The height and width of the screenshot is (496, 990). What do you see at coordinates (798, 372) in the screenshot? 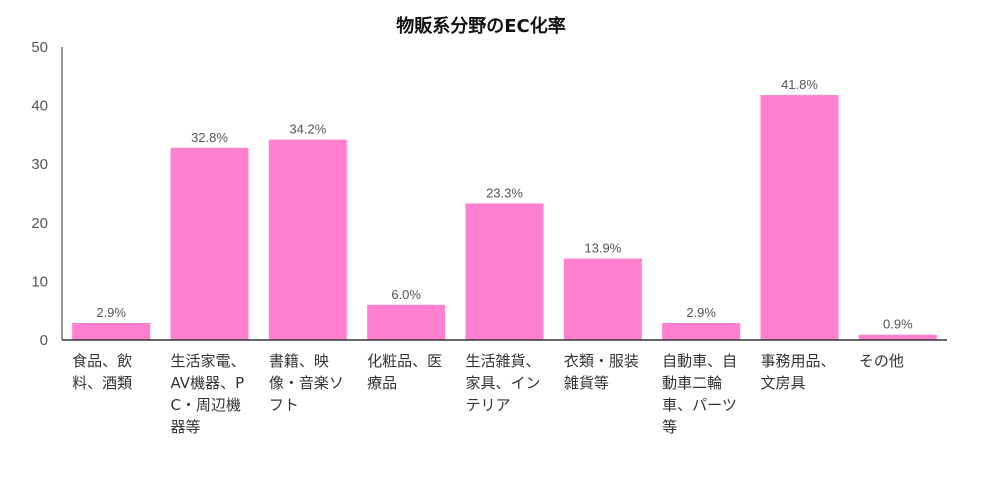
I see `x-category-label: 事務用品、文房具` at bounding box center [798, 372].